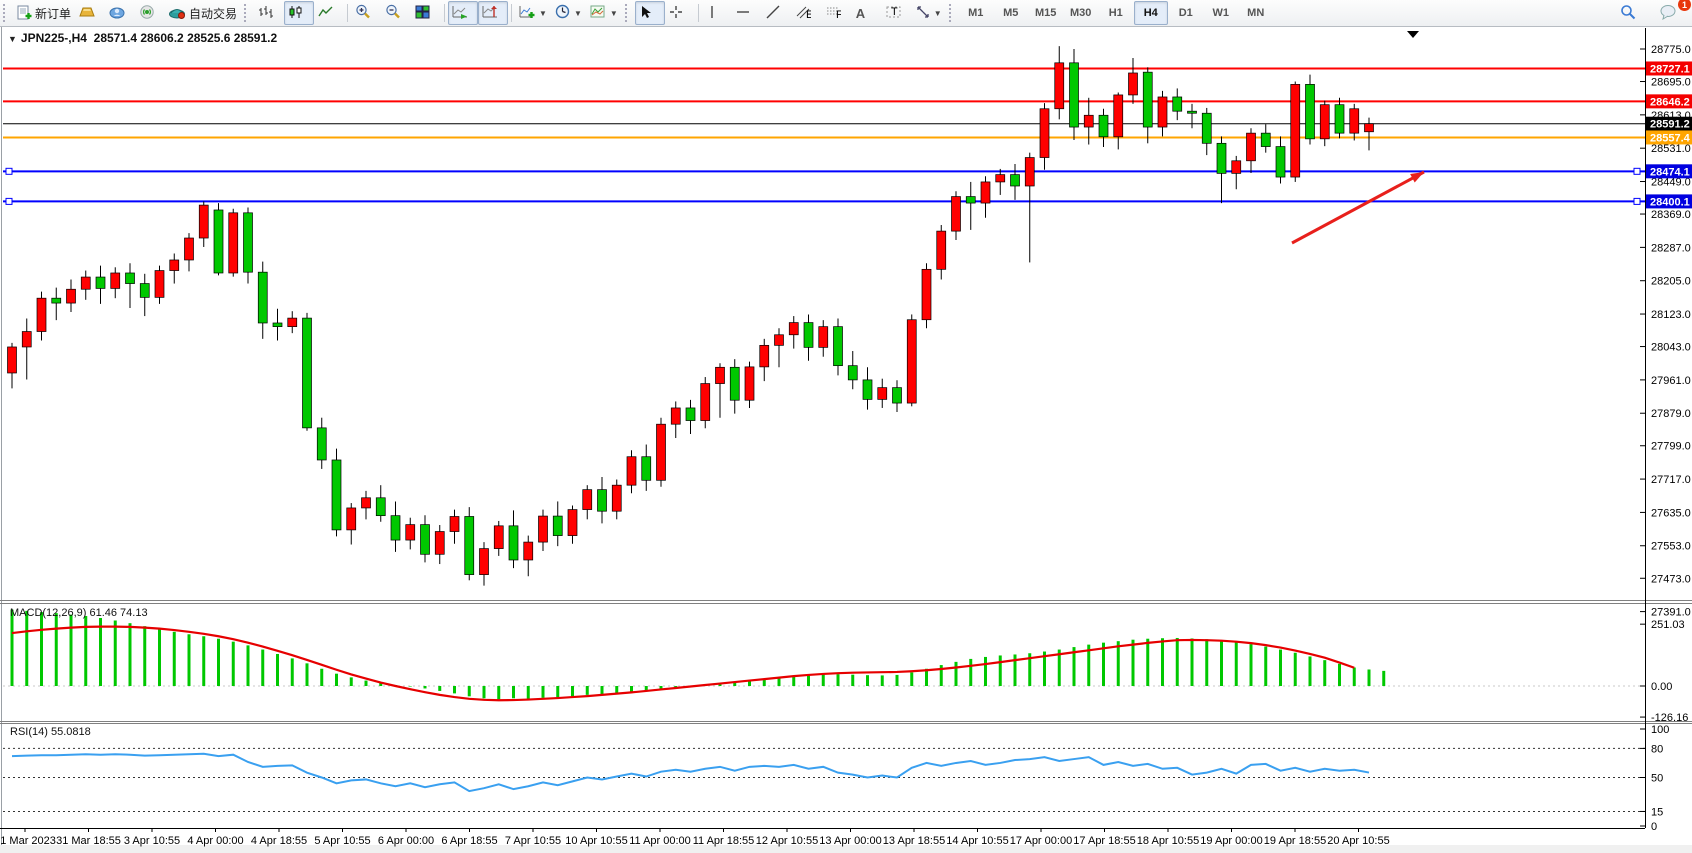 The height and width of the screenshot is (853, 1692). What do you see at coordinates (533, 13) in the screenshot?
I see `indicators-button: ▼` at bounding box center [533, 13].